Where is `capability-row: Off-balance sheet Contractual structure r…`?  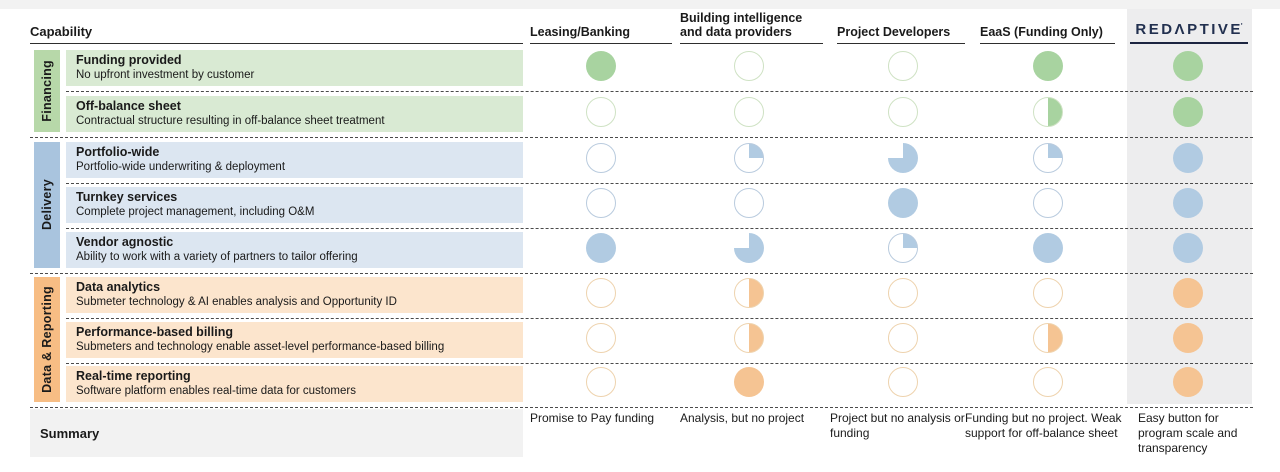
capability-row: Off-balance sheet Contractual structure r… is located at coordinates (294, 114).